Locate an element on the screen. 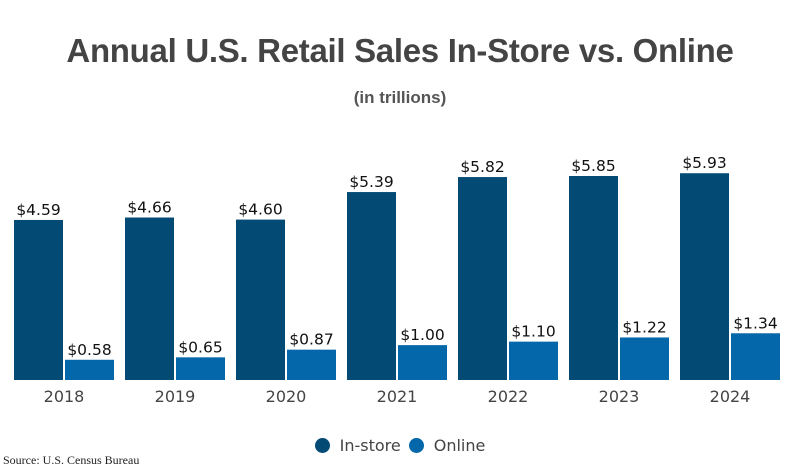 Image resolution: width=800 pixels, height=473 pixels. bar-in-store-2024 is located at coordinates (704, 276).